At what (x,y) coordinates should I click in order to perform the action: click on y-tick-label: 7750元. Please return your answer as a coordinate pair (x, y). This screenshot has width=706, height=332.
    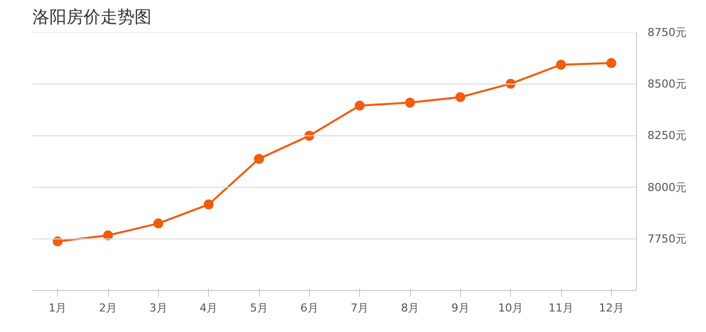
    Looking at the image, I should click on (667, 239).